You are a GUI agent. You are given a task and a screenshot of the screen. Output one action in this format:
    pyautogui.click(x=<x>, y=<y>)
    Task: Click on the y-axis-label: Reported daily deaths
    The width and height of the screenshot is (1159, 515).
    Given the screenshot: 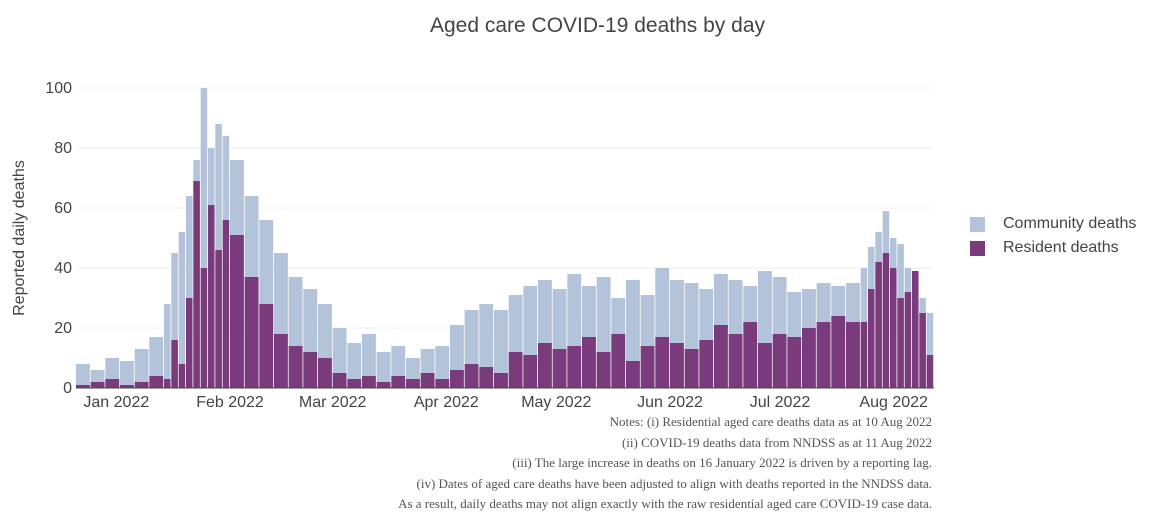 What is the action you would take?
    pyautogui.click(x=19, y=238)
    